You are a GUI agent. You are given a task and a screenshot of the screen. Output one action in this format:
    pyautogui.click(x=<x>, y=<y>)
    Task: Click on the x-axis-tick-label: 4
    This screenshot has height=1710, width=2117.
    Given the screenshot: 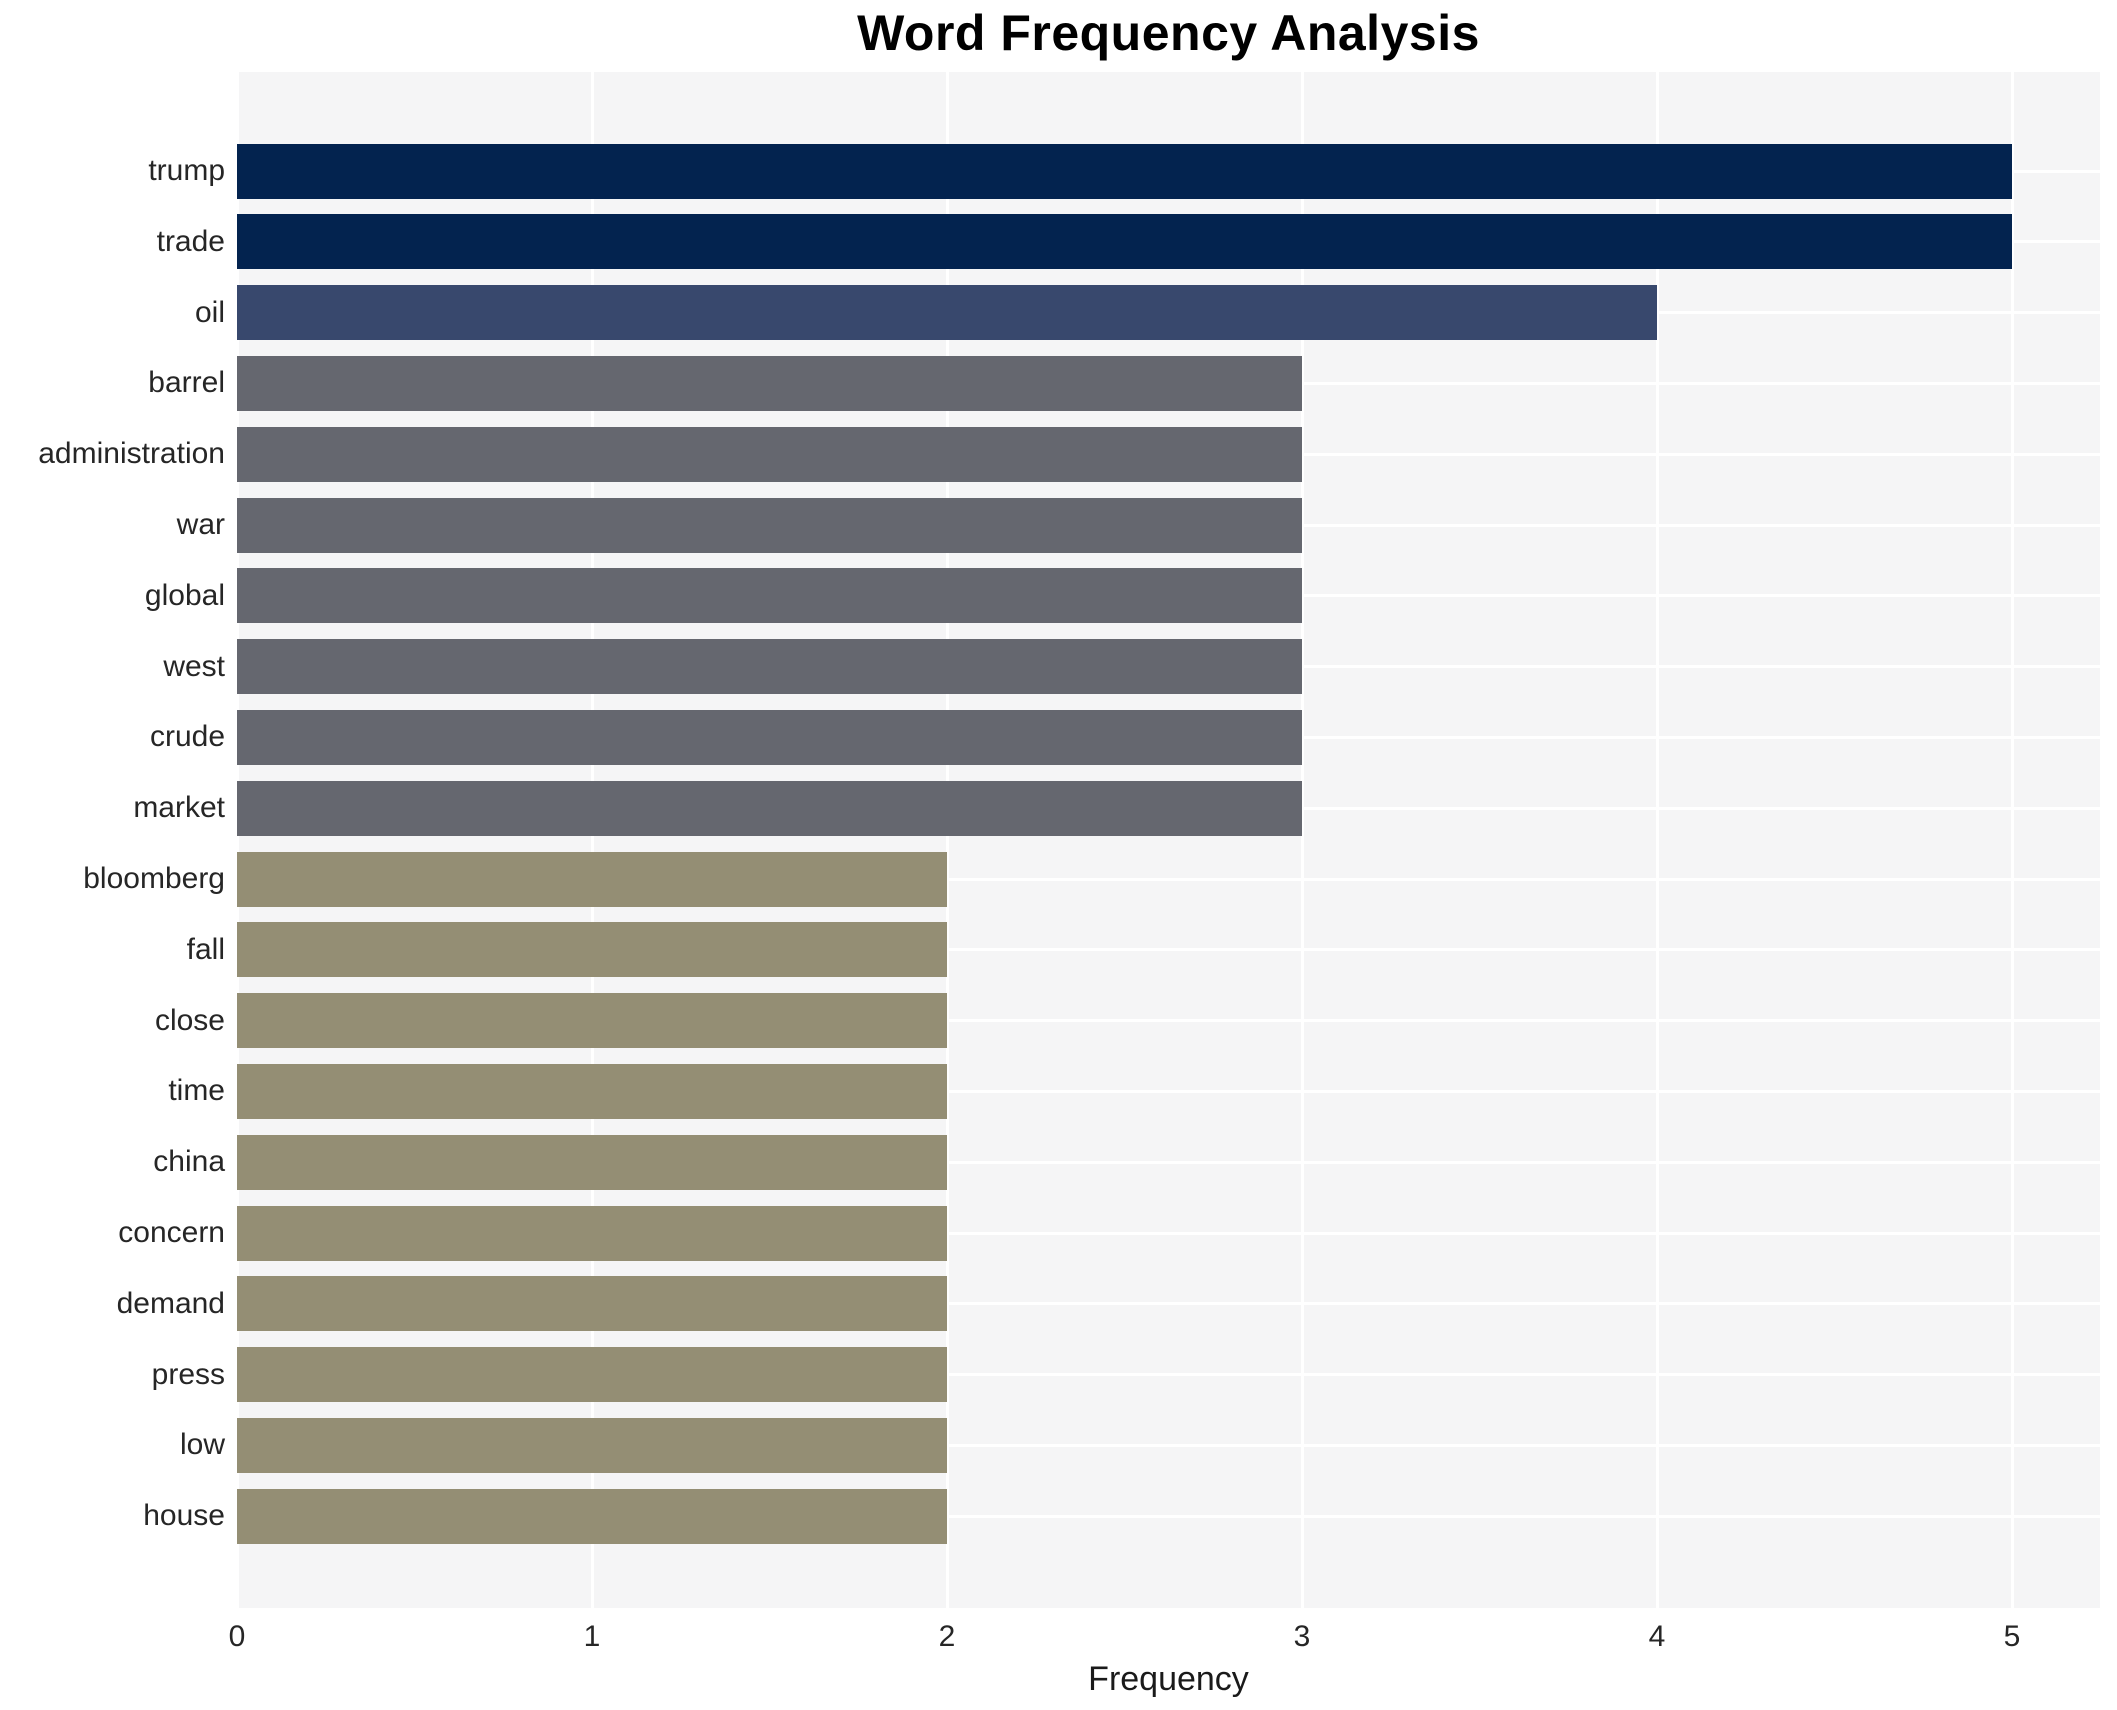 What is the action you would take?
    pyautogui.click(x=1657, y=1636)
    